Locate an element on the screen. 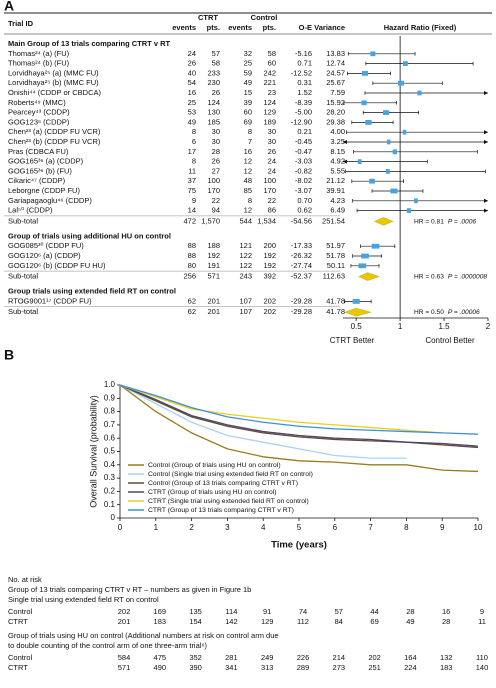 The height and width of the screenshot is (688, 496). subtotal-label: Sub-total is located at coordinates (23, 311).